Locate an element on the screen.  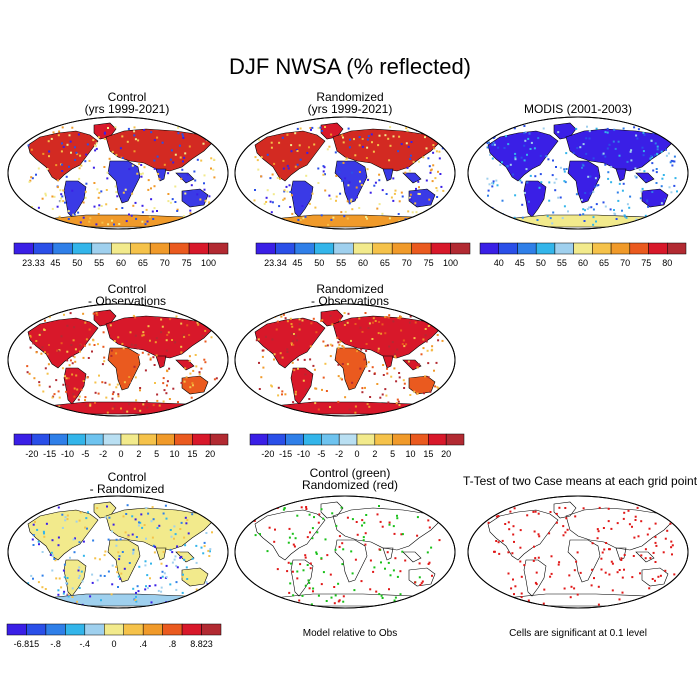
land-na is located at coordinates (63, 156).